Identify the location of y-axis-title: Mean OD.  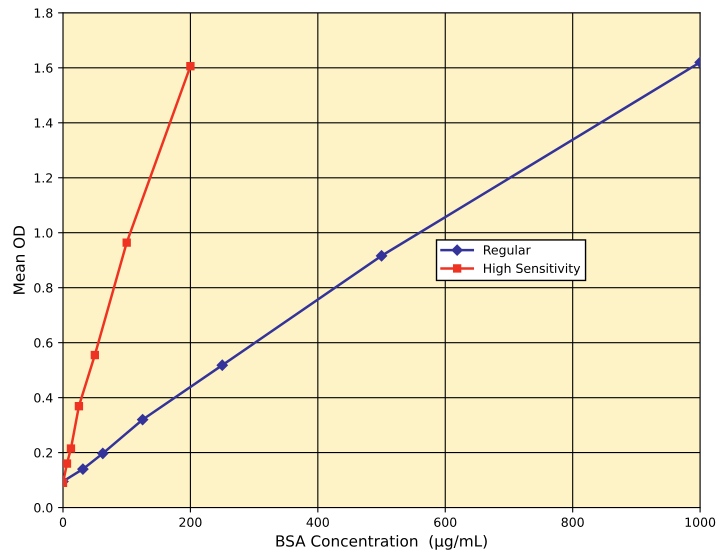
(19, 260).